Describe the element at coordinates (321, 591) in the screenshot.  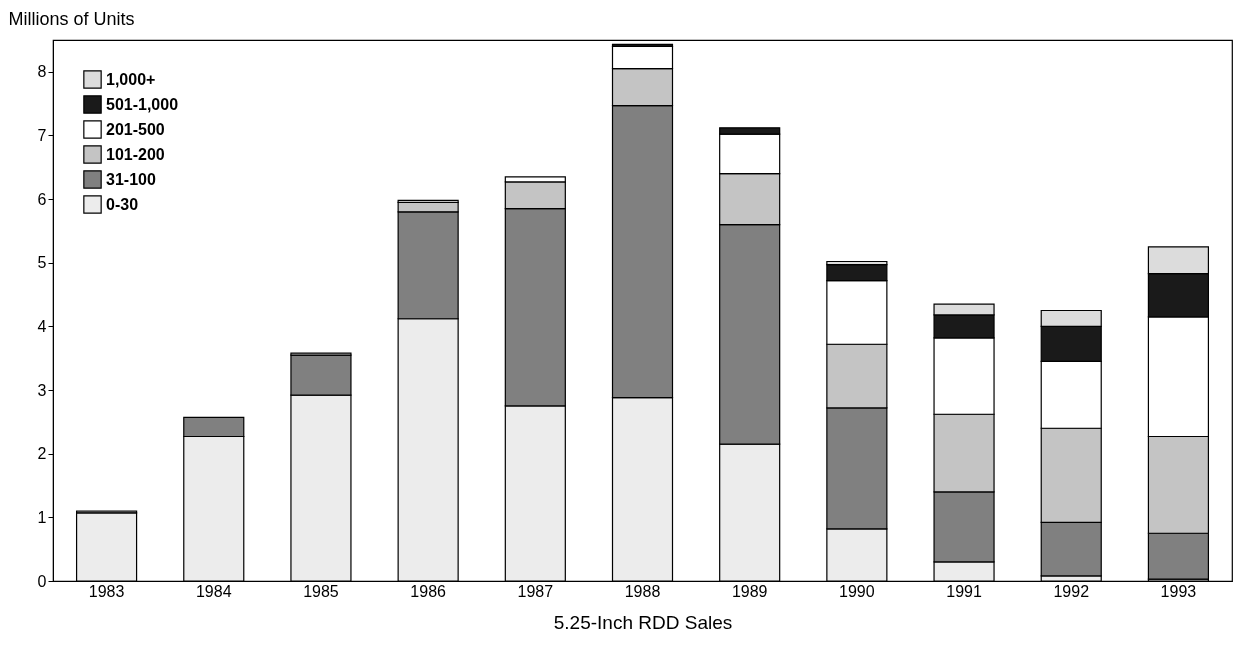
I see `x-tick-label: 1985` at that location.